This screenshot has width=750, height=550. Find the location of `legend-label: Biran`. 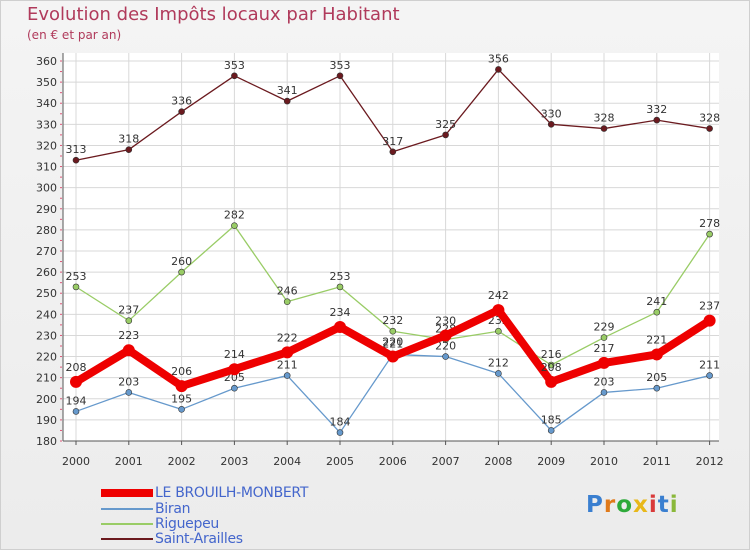

legend-label: Biran is located at coordinates (173, 509).